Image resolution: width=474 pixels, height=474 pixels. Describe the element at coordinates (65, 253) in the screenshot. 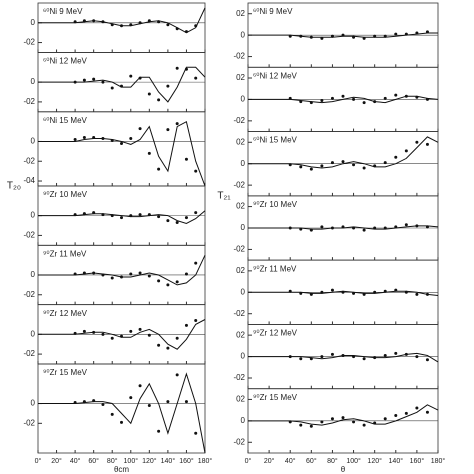

I see `panel-label: ⁹⁰Zr 11 MeV` at that location.